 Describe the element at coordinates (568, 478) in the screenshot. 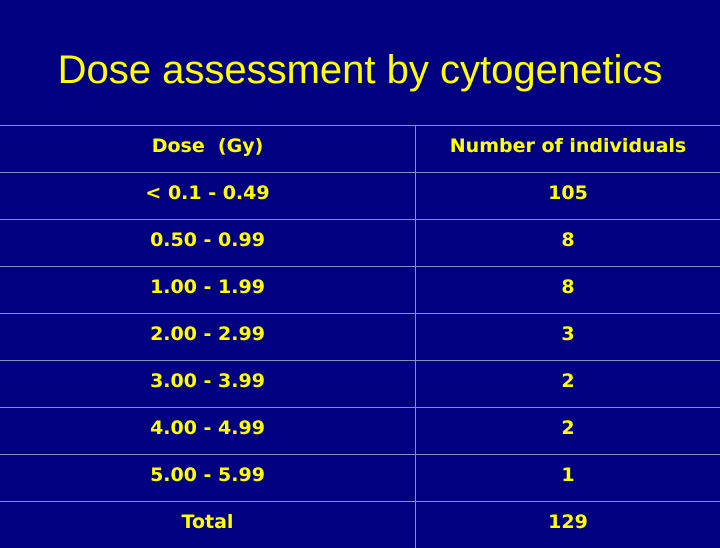

I see `count-cell: 1` at that location.